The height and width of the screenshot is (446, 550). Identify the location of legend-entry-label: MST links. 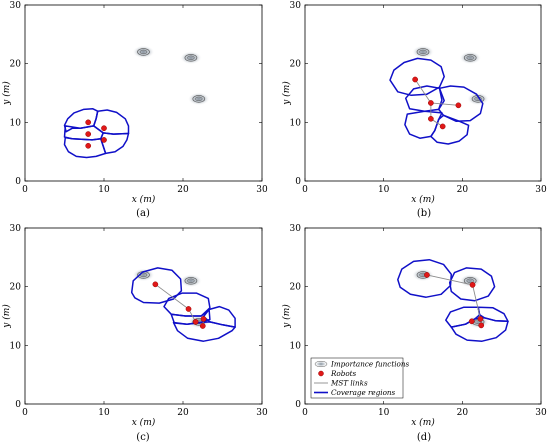
(349, 383).